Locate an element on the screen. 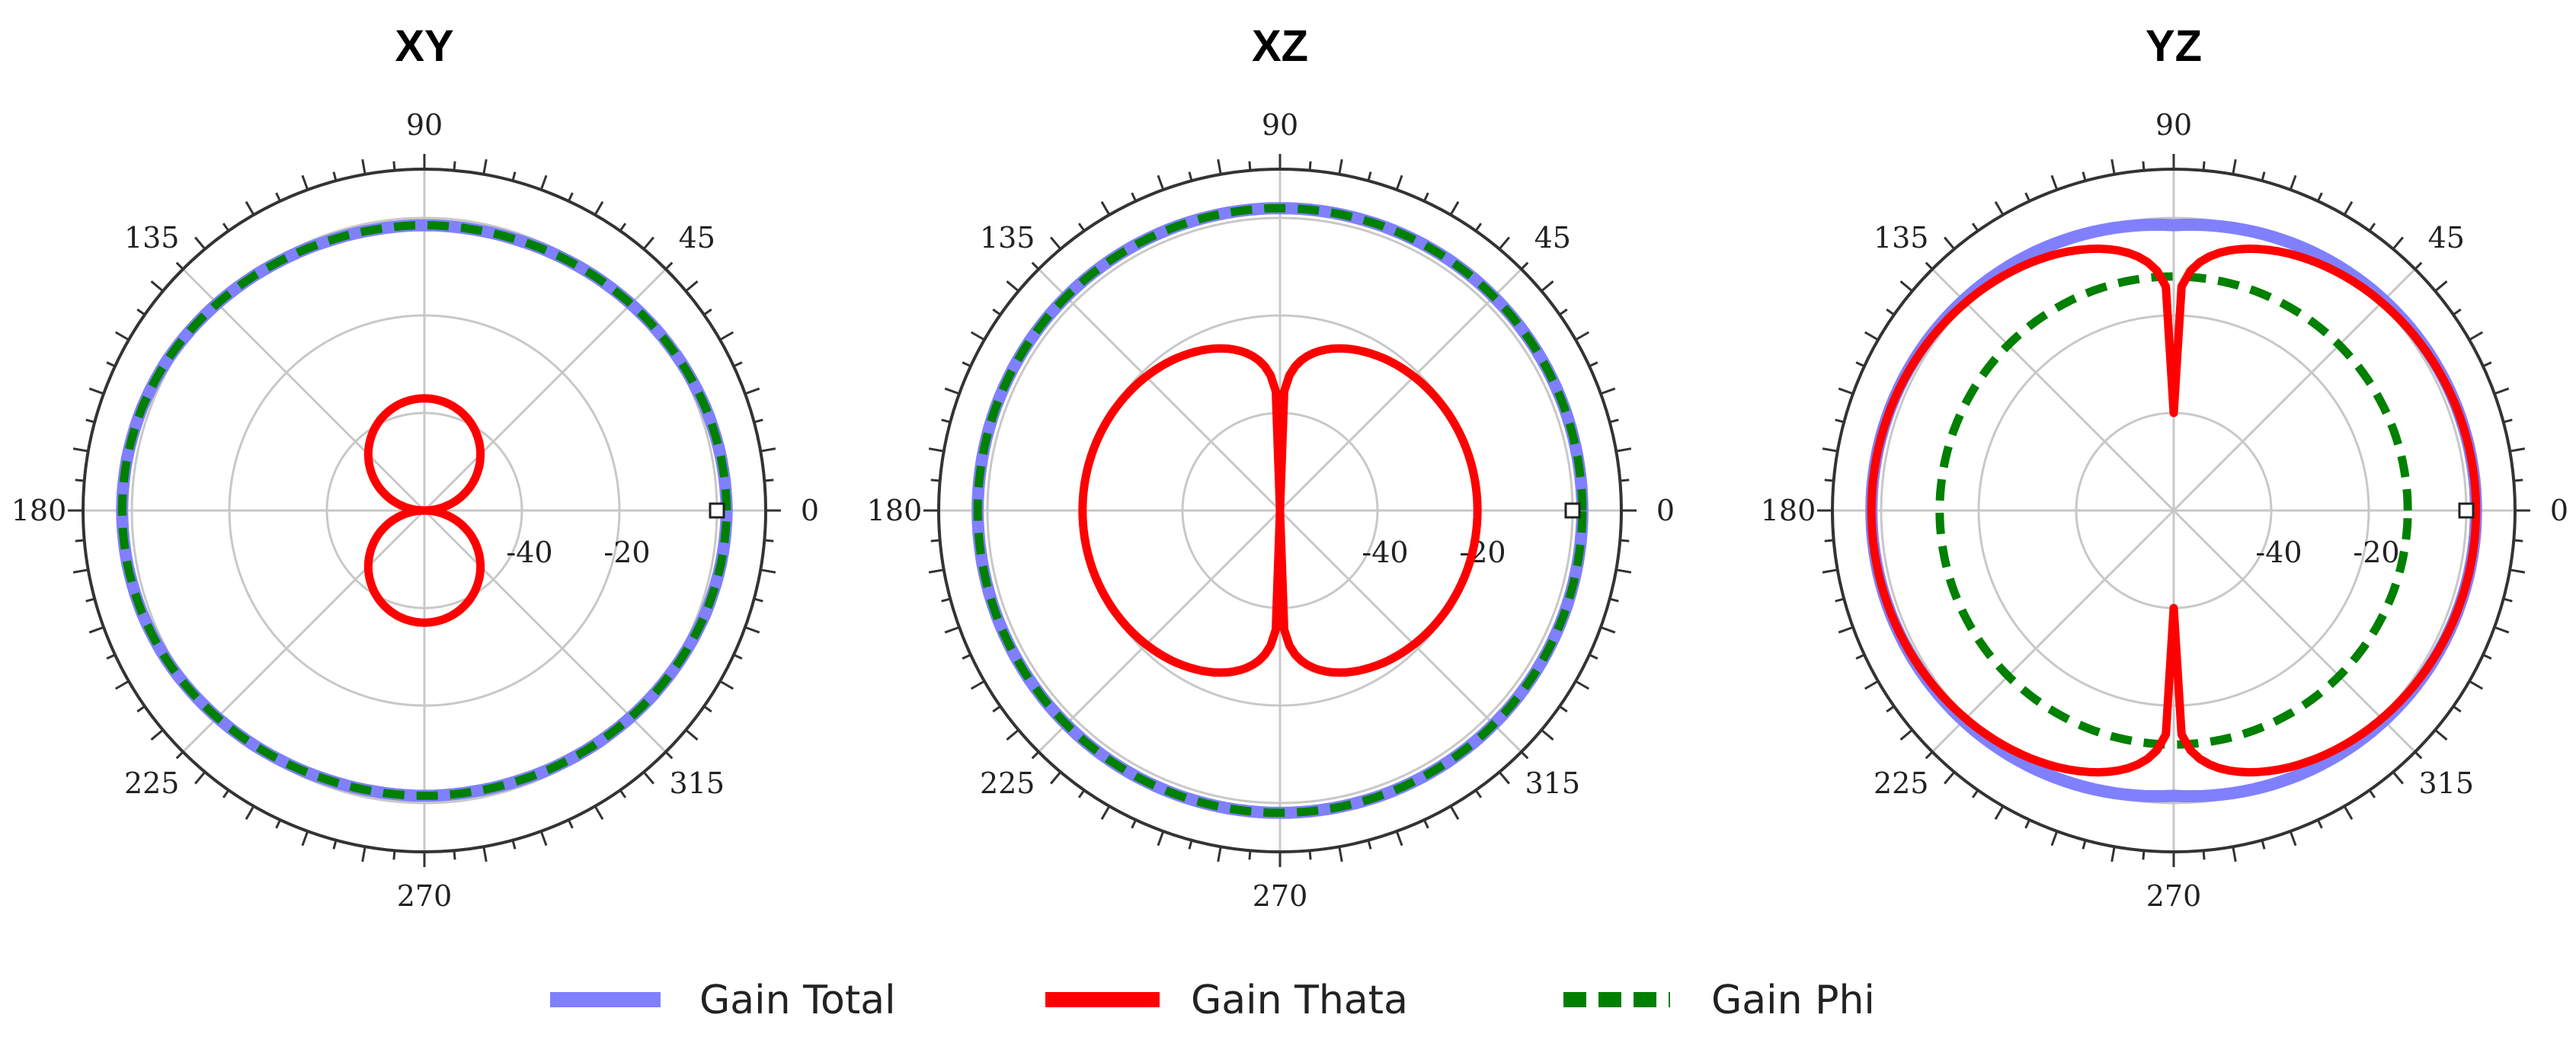 This screenshot has width=2576, height=1037. radial-labels: -40 -20 is located at coordinates (2327, 552).